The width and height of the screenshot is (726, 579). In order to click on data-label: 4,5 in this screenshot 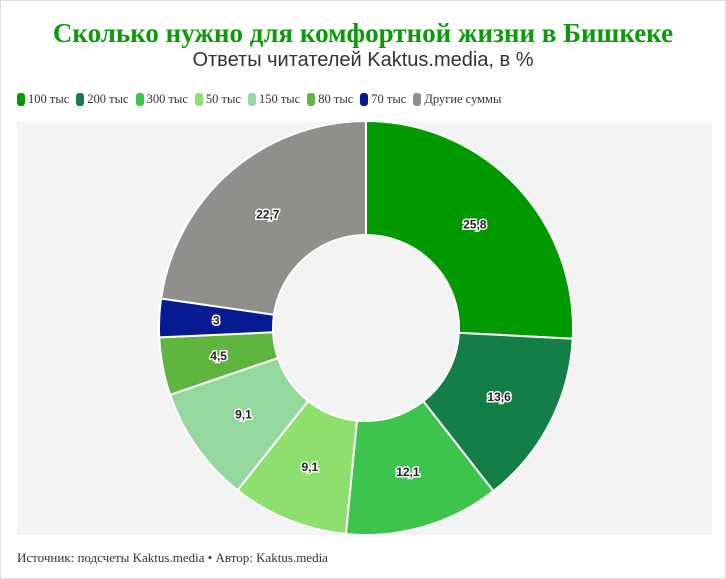, I will do `click(218, 356)`.